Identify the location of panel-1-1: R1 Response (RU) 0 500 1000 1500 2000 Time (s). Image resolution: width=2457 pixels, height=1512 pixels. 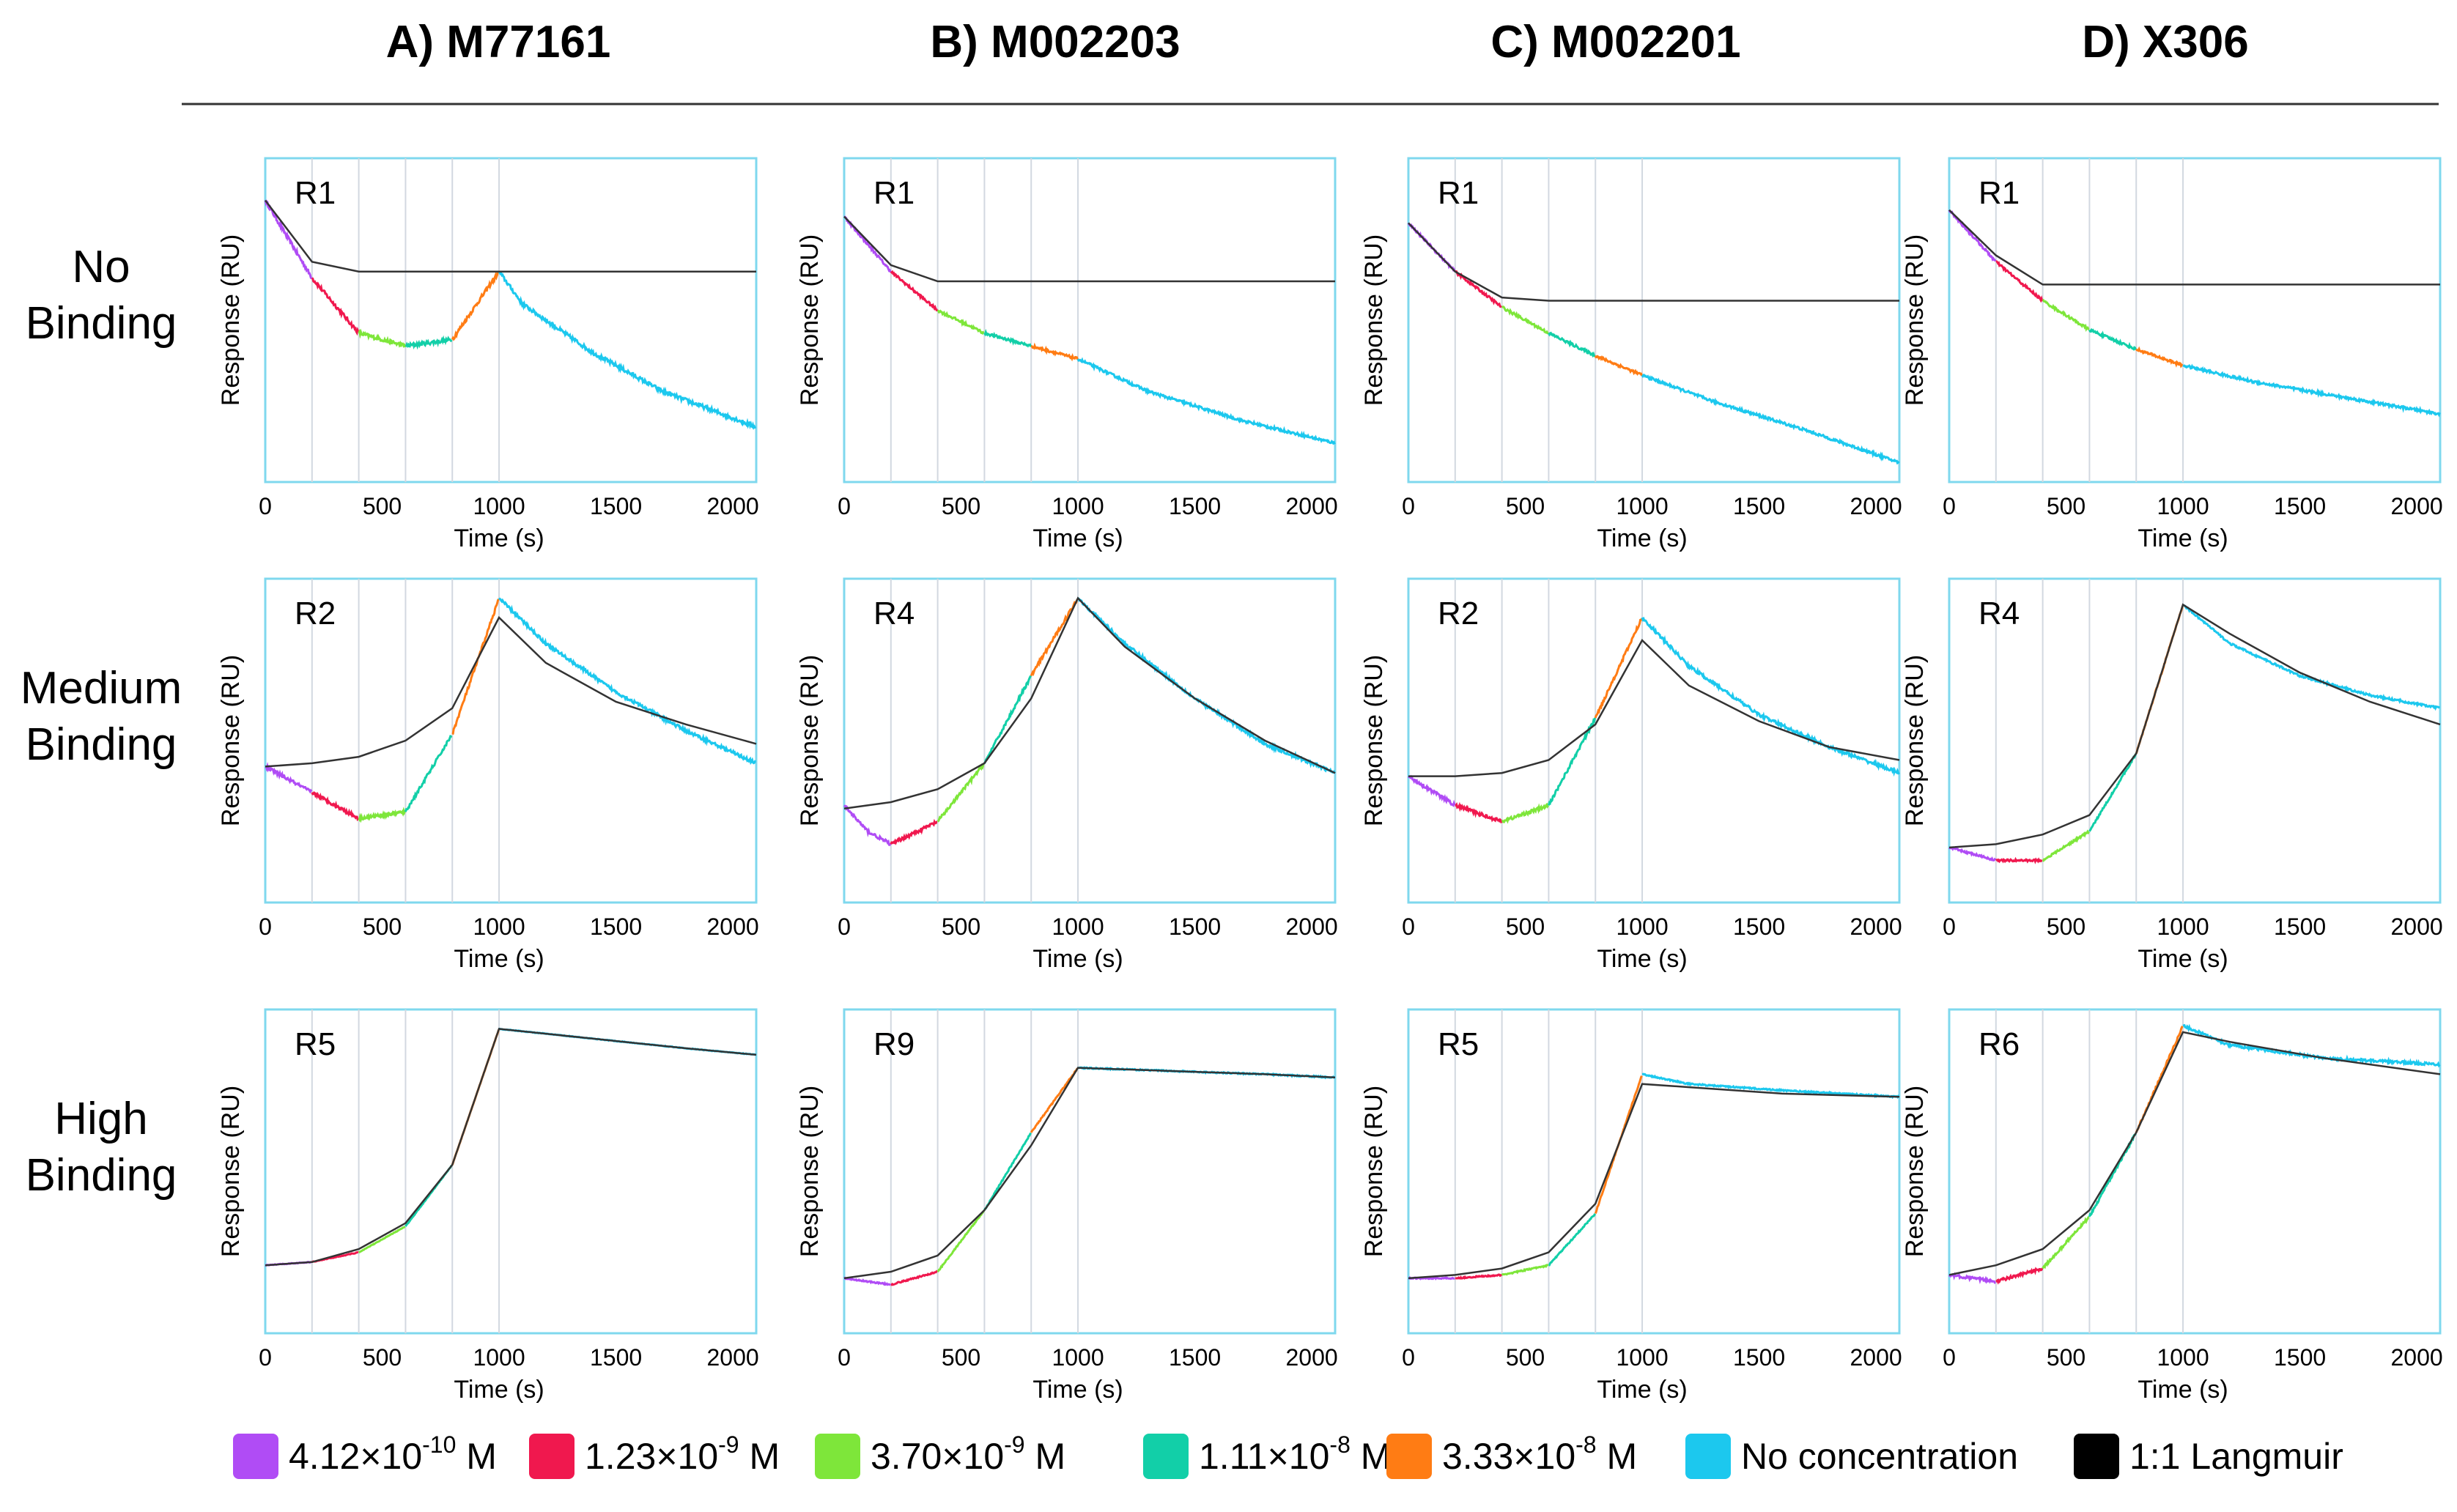
(488, 354).